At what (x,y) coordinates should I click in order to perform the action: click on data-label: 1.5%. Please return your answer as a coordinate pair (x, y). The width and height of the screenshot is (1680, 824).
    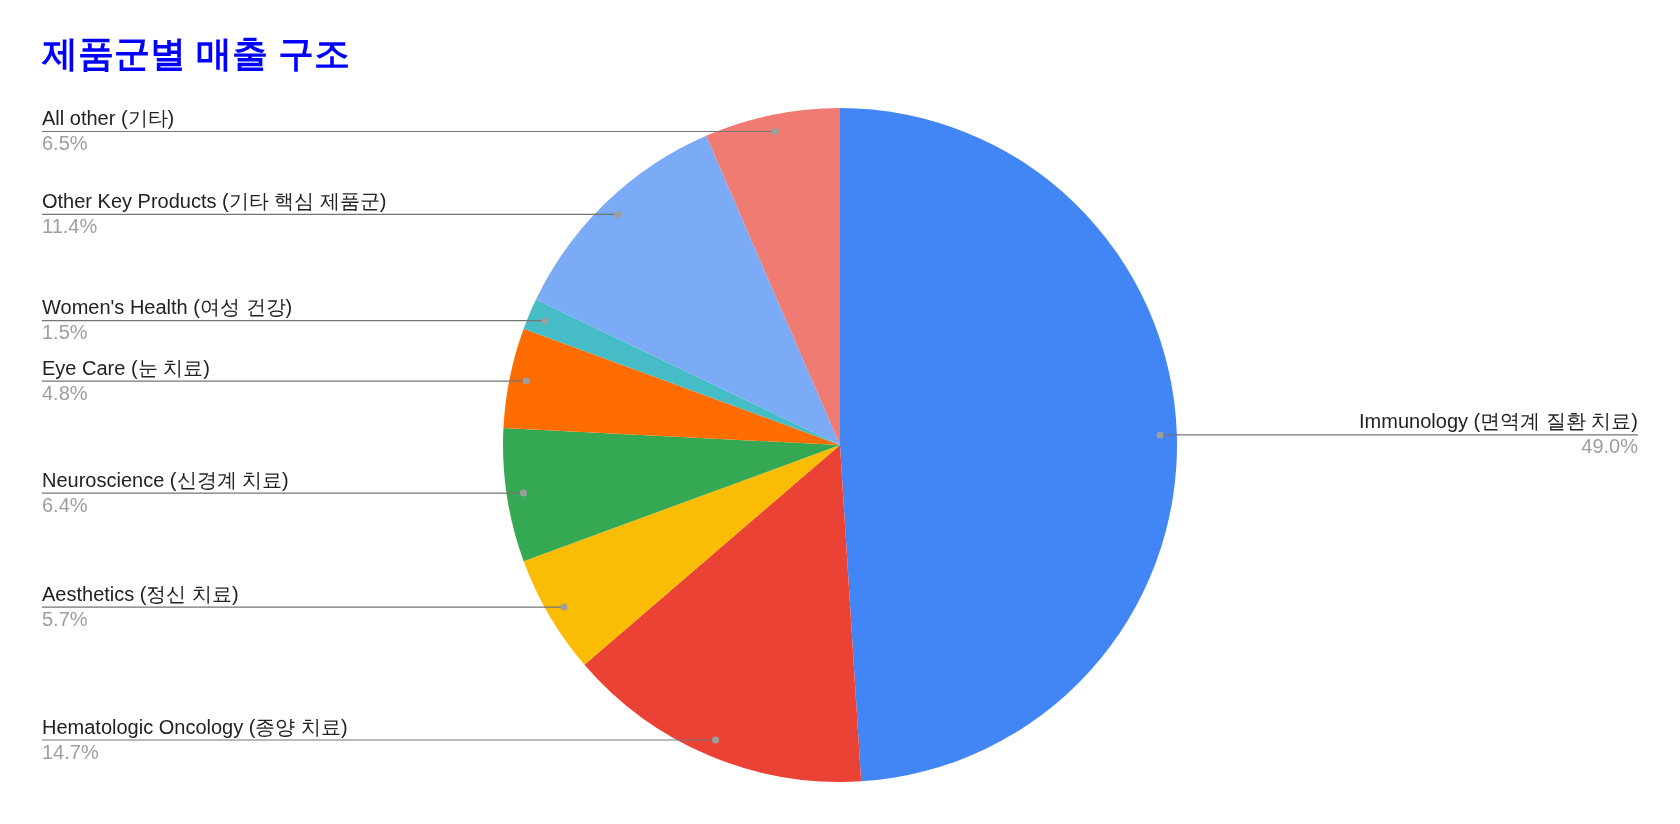
    Looking at the image, I should click on (65, 332).